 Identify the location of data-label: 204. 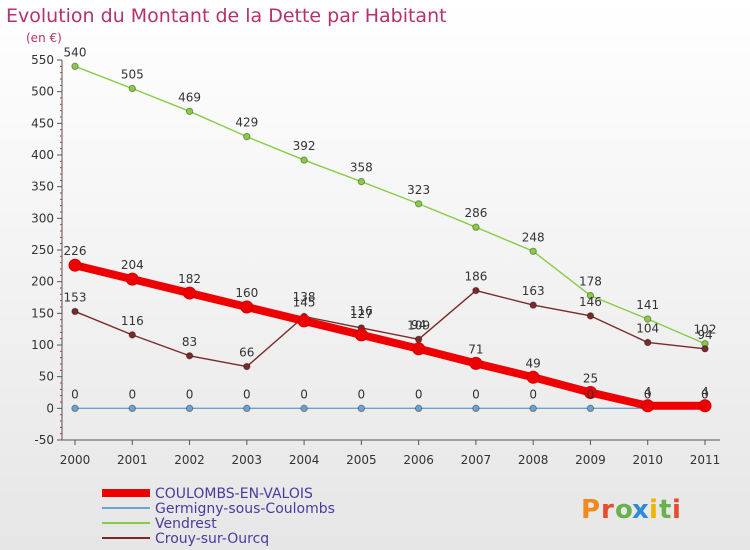
(132, 265).